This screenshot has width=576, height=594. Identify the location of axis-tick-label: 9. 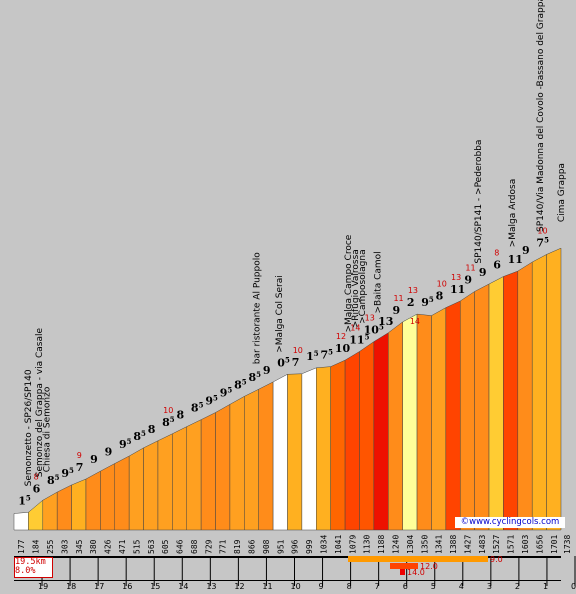
(321, 586).